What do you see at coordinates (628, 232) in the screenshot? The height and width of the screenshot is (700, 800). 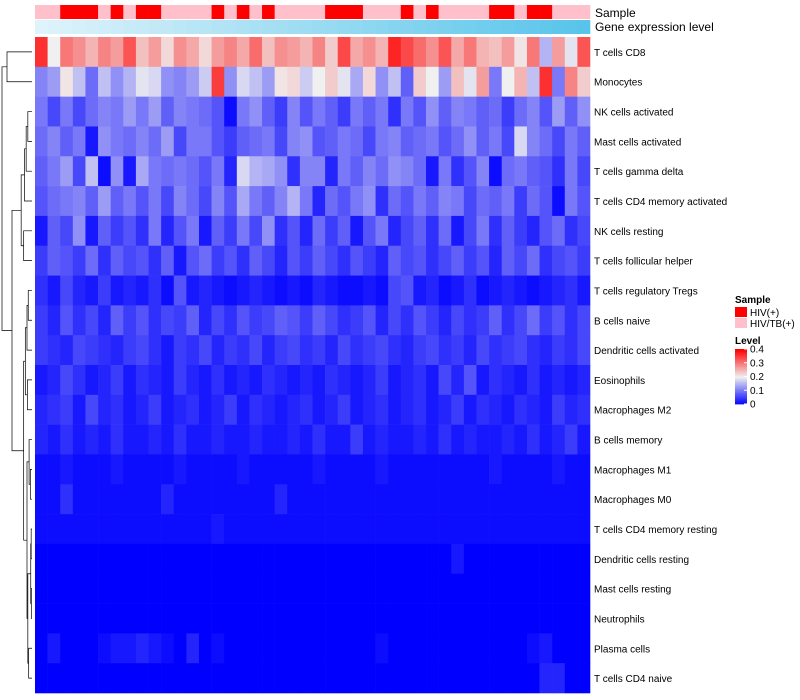 I see `row-label: NK cells resting` at bounding box center [628, 232].